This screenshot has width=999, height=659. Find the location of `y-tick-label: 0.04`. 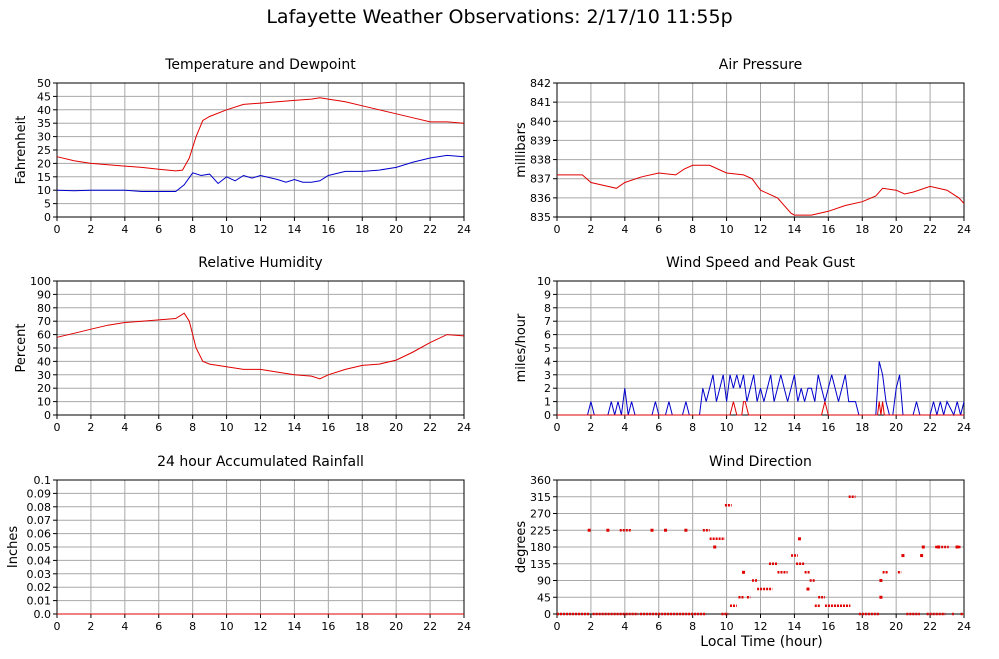

y-tick-label: 0.04 is located at coordinates (39, 560).